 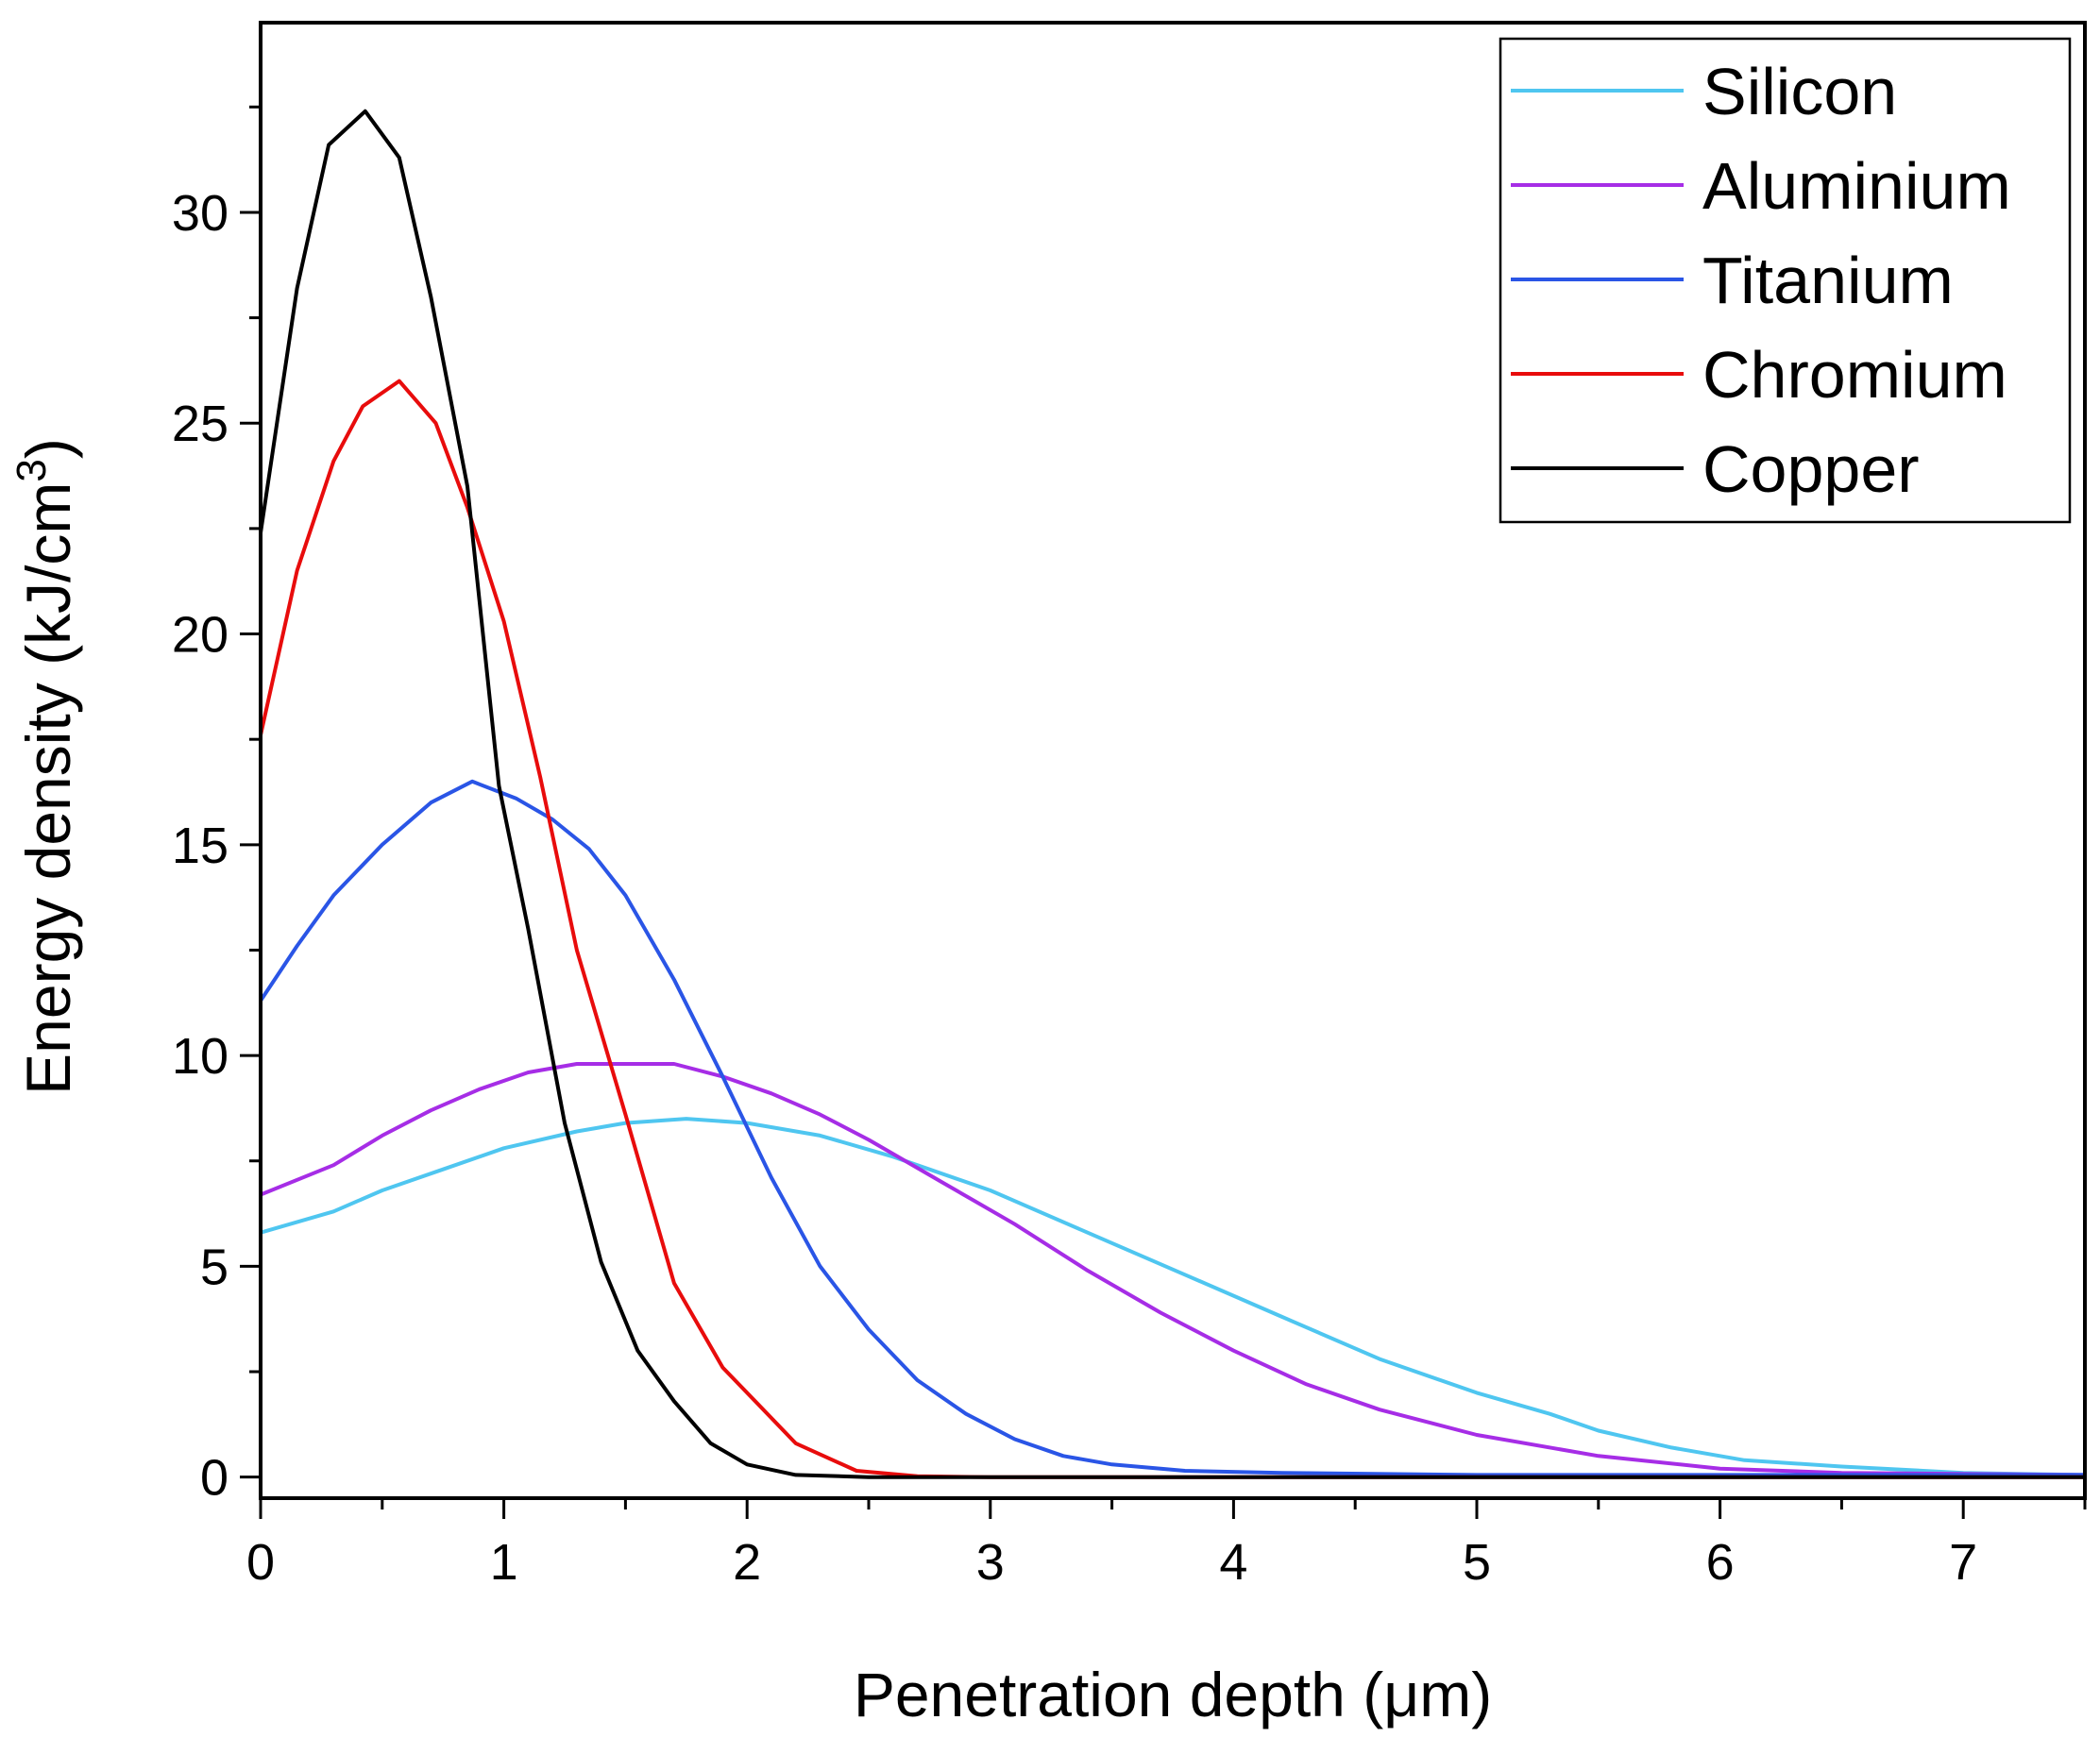 I want to click on x-tick-label: 3, so click(x=990, y=1562).